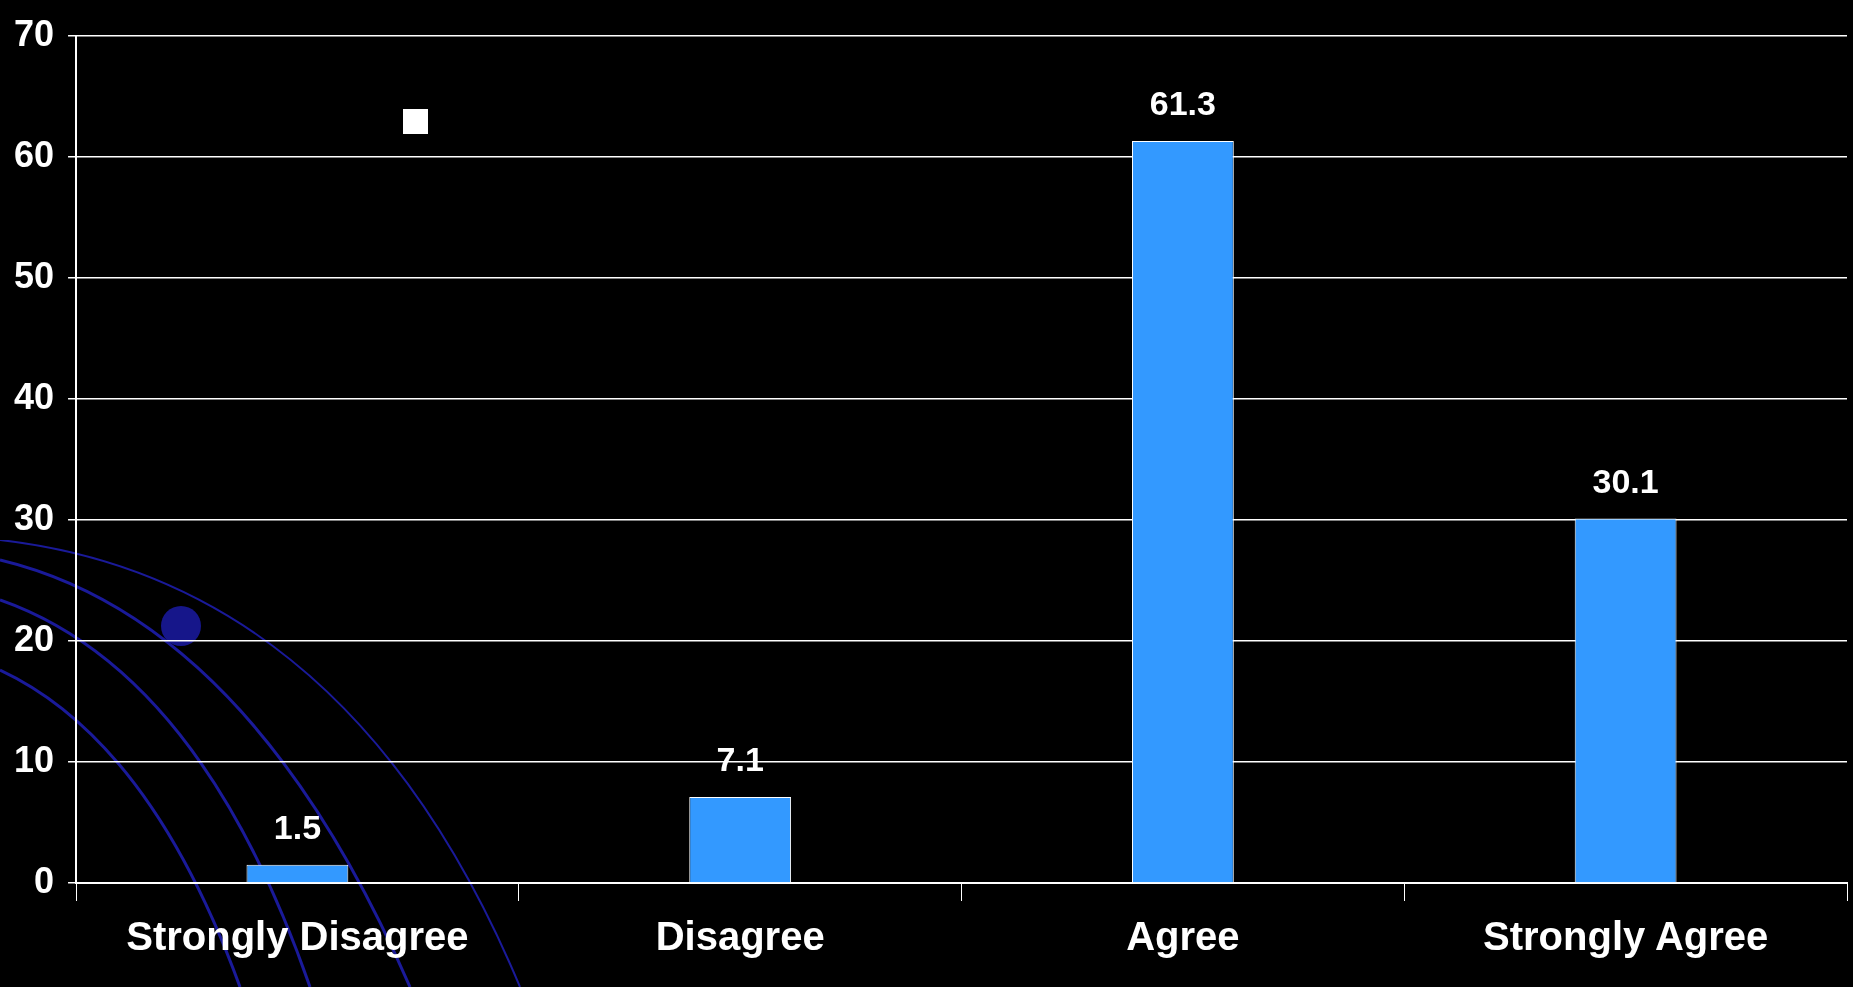 The height and width of the screenshot is (987, 1853). Describe the element at coordinates (44, 880) in the screenshot. I see `y-tick-label: 0` at that location.